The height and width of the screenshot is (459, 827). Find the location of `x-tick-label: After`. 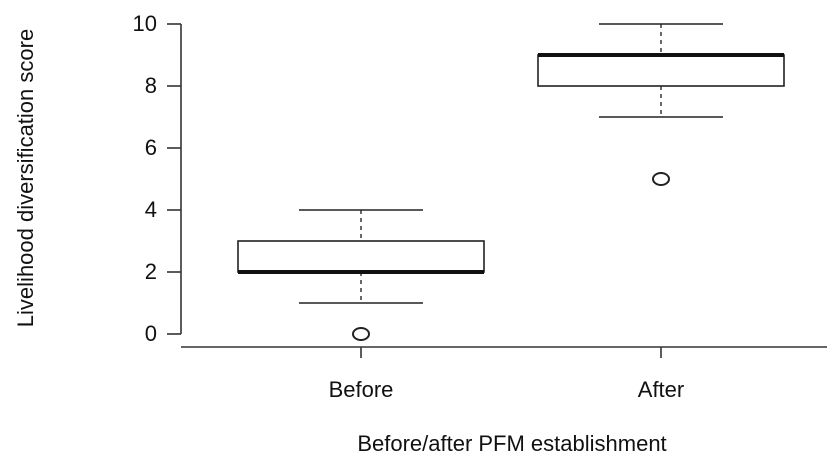

x-tick-label: After is located at coordinates (661, 389).